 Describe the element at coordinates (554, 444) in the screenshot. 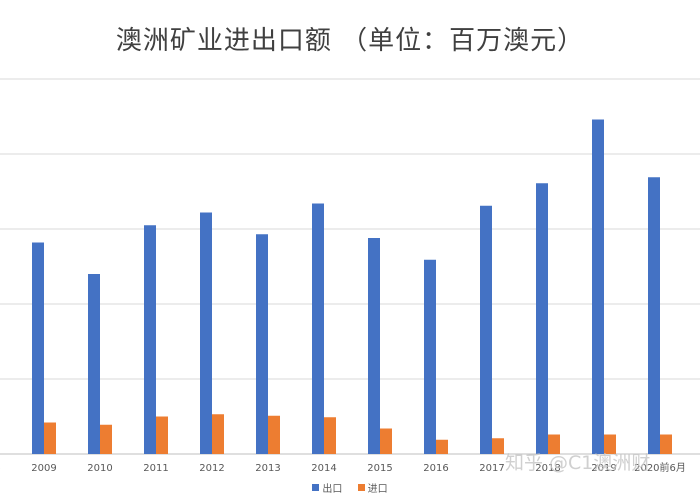

I see `bar-import-2018` at that location.